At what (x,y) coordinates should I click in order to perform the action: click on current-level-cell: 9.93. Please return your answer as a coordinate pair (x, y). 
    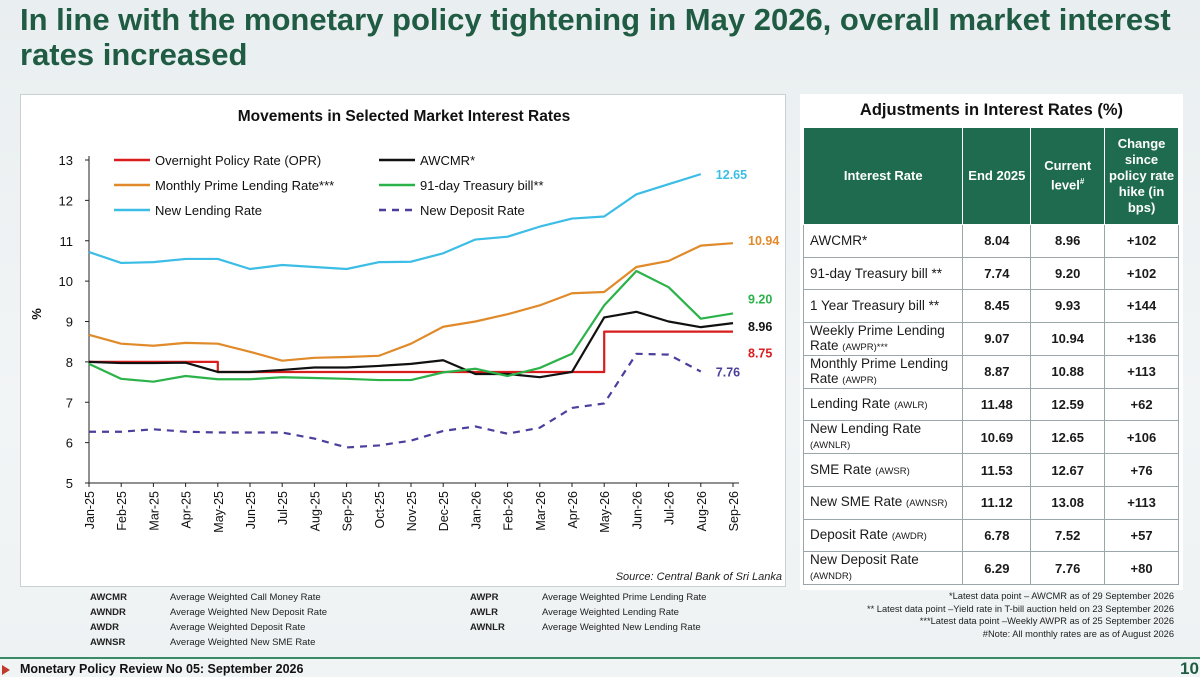
    Looking at the image, I should click on (1068, 306).